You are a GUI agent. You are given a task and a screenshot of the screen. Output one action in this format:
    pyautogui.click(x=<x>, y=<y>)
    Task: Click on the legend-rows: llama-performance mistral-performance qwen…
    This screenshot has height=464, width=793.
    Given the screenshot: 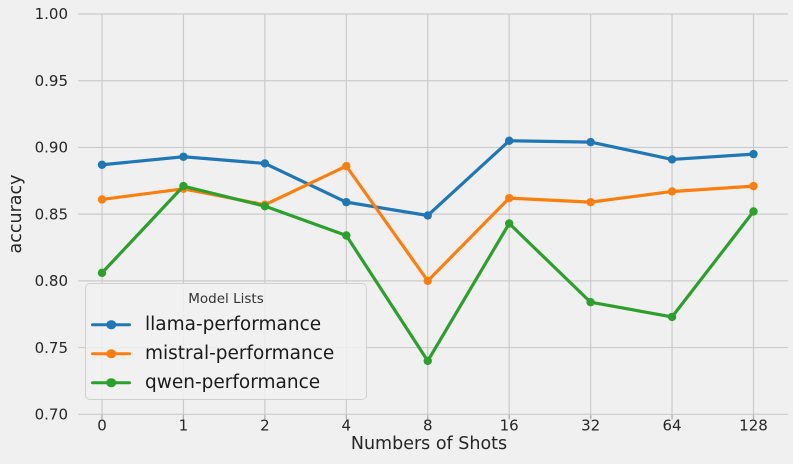 What is the action you would take?
    pyautogui.click(x=226, y=353)
    